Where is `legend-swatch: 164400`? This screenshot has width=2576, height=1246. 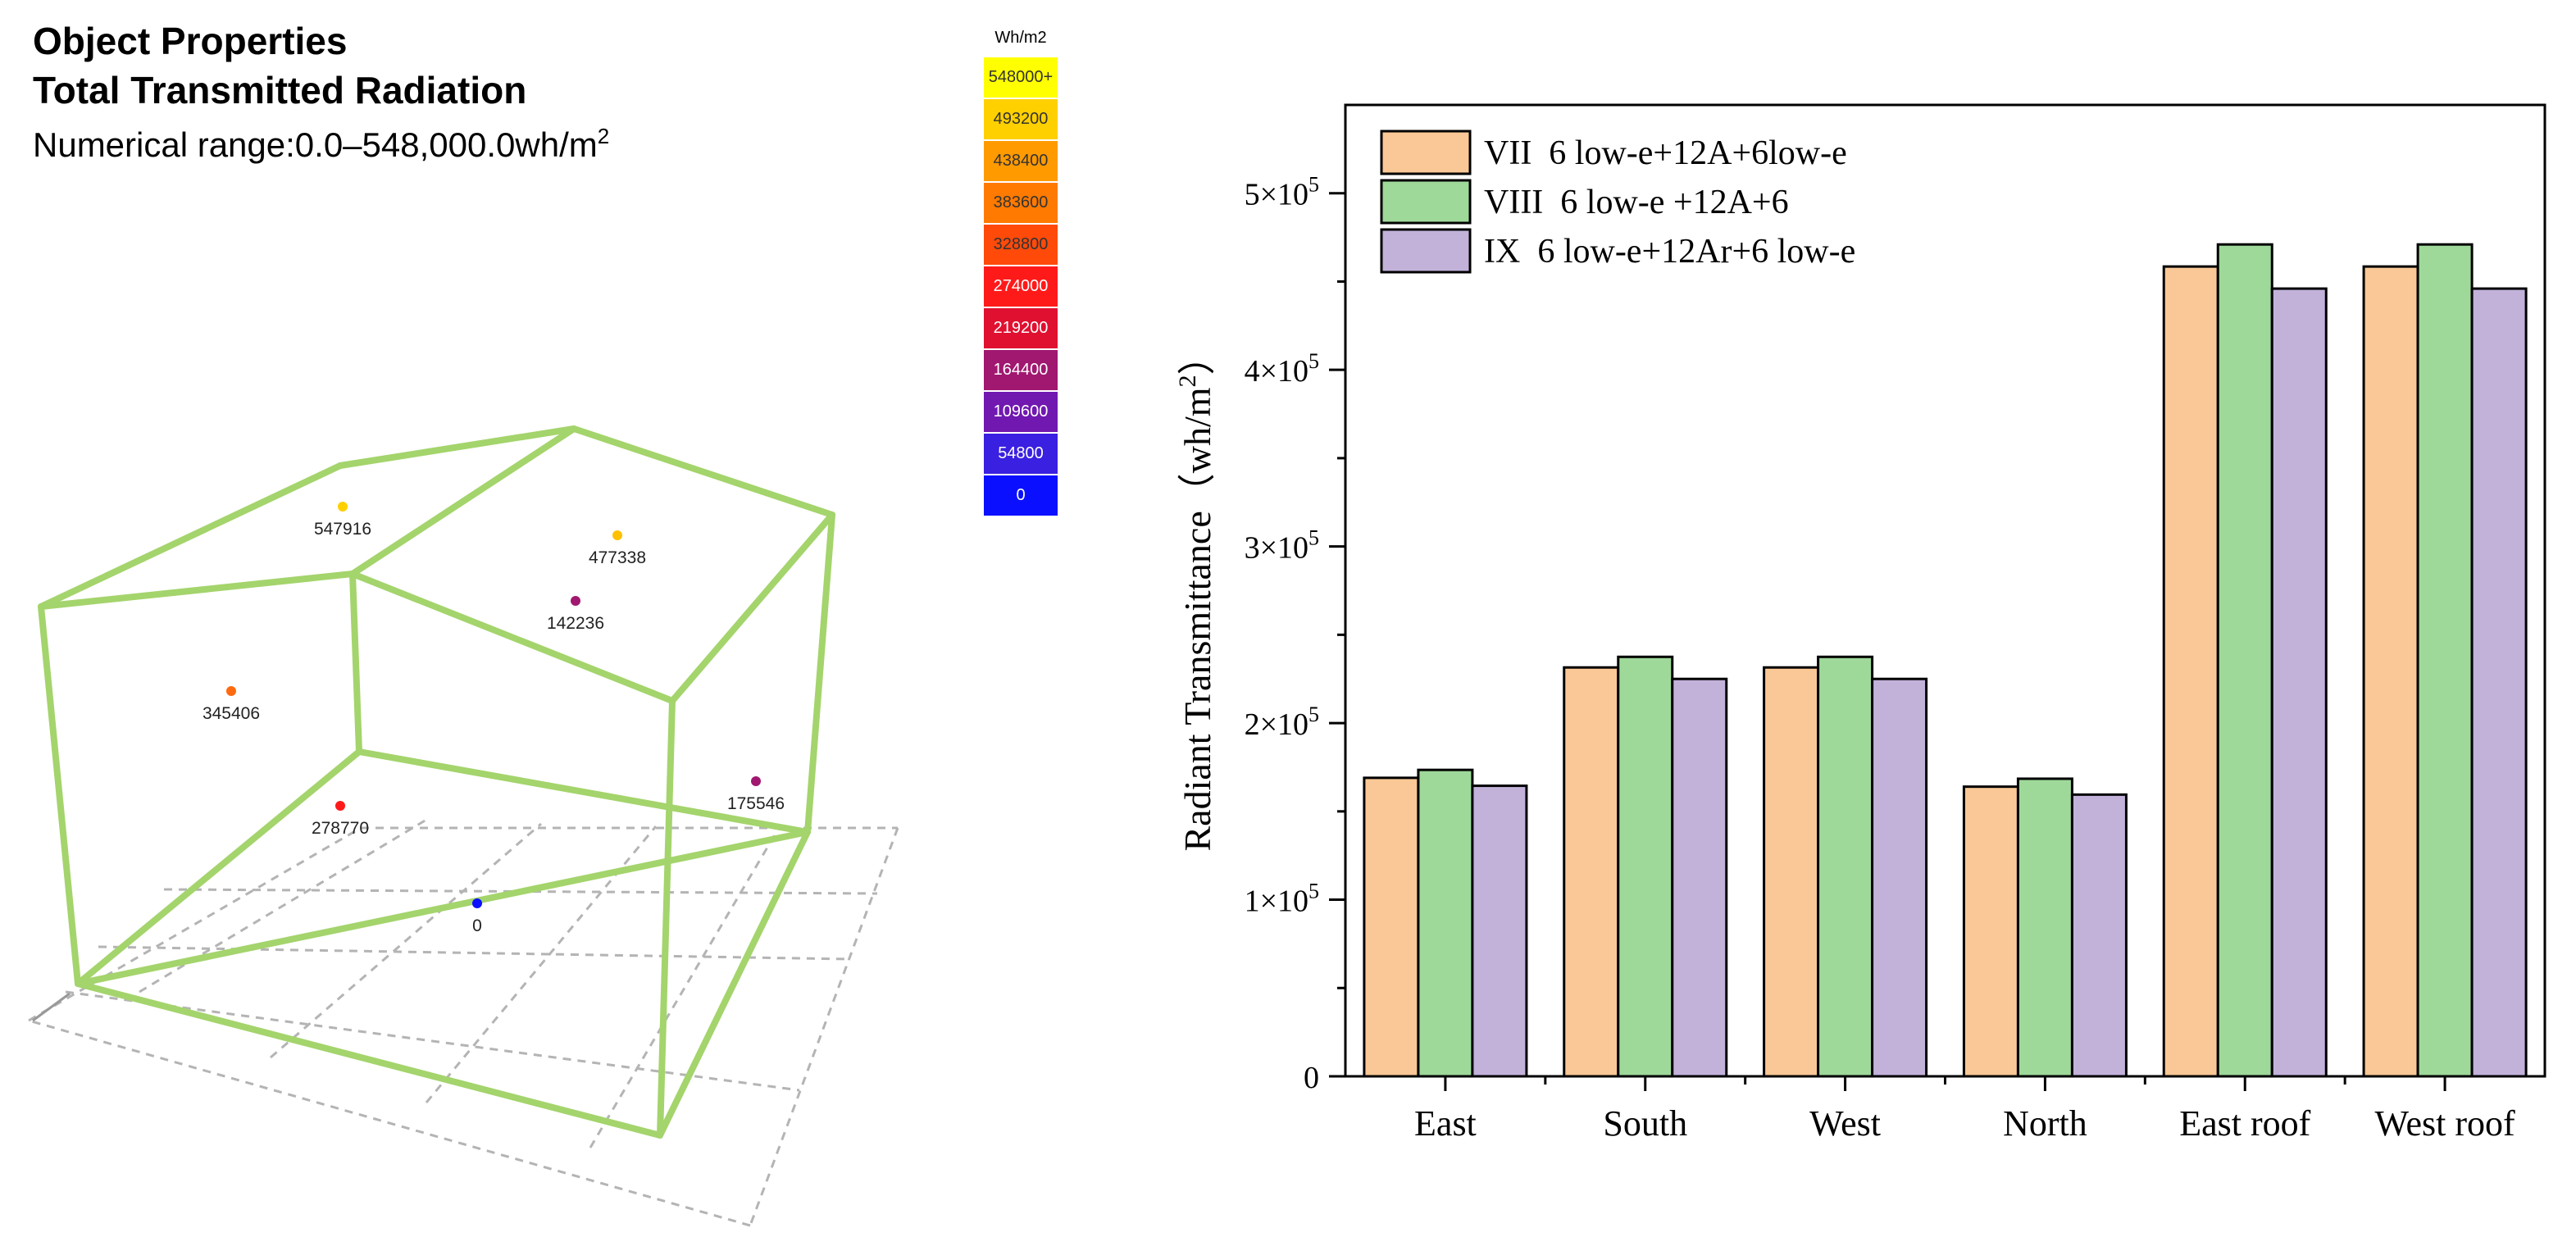
legend-swatch: 164400 is located at coordinates (1021, 371).